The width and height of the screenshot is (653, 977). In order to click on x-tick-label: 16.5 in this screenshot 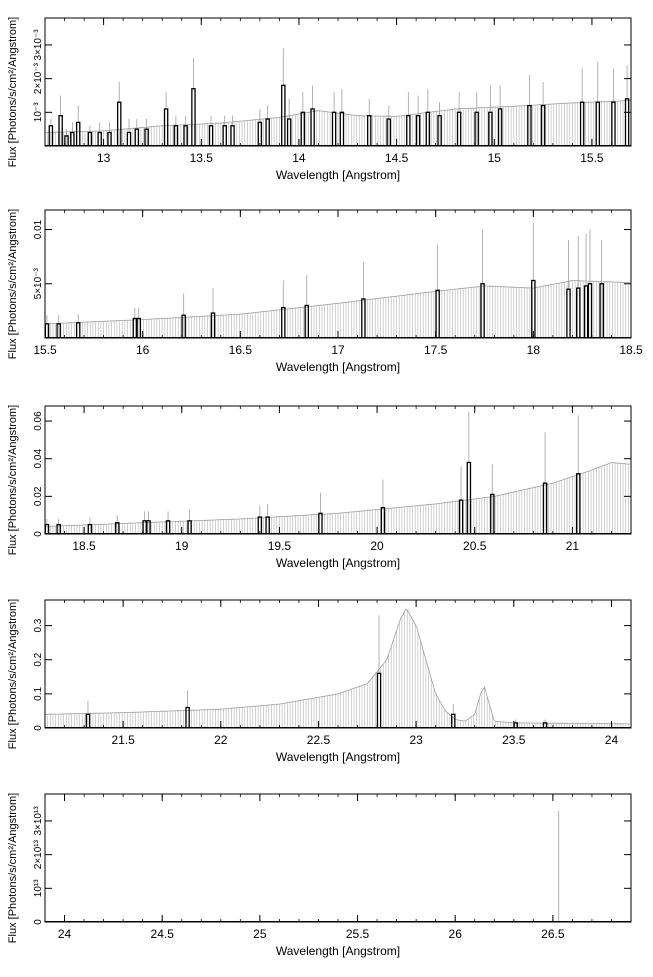, I will do `click(241, 350)`.